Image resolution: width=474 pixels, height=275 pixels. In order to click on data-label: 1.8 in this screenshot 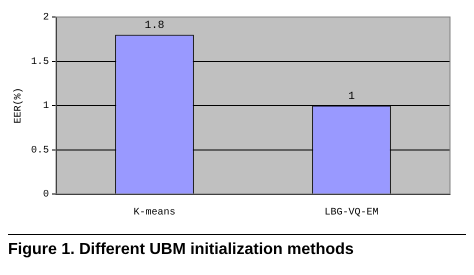, I will do `click(154, 26)`.